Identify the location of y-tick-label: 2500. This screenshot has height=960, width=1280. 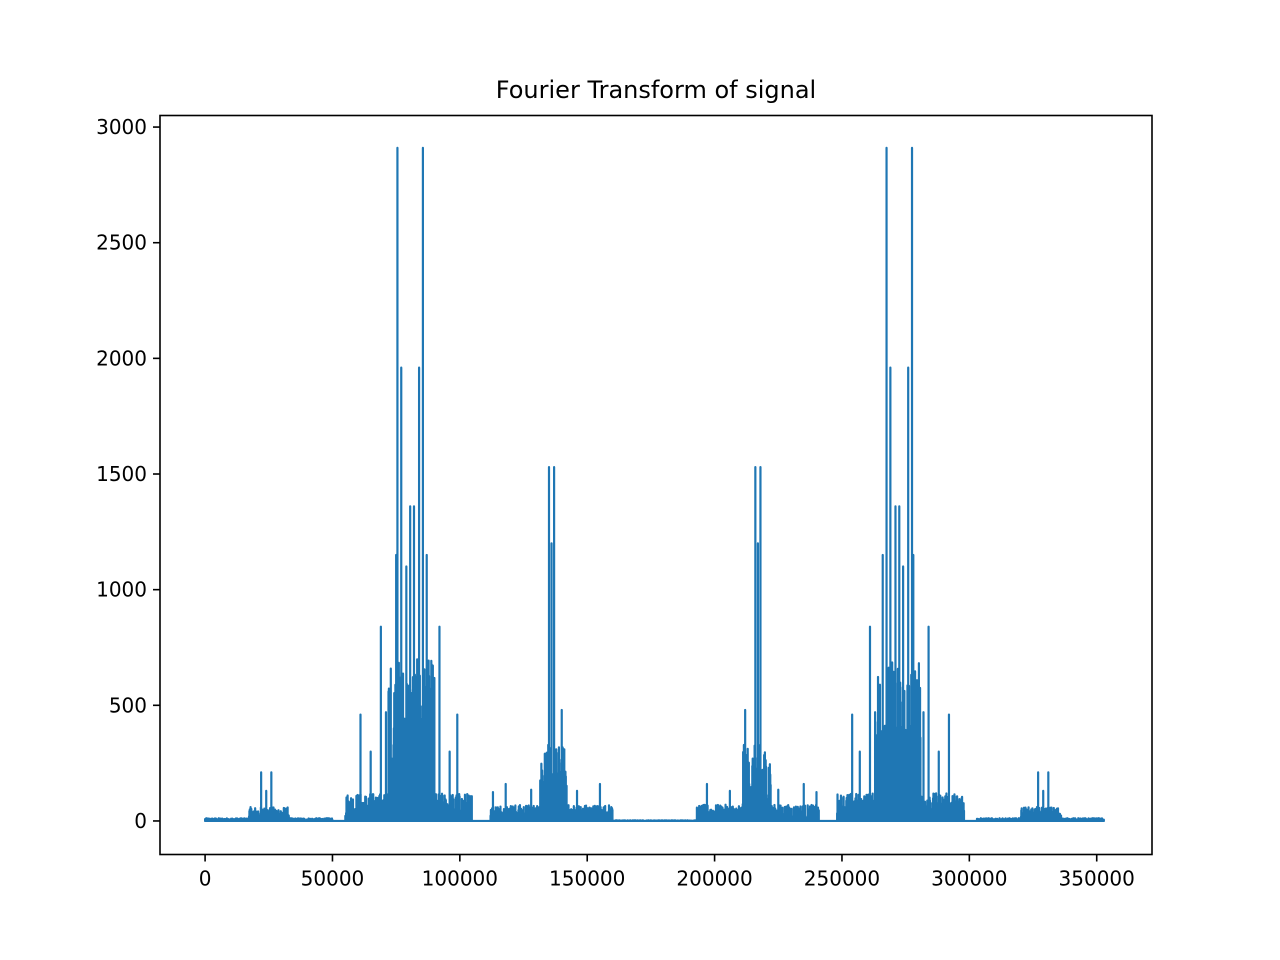
(121, 243).